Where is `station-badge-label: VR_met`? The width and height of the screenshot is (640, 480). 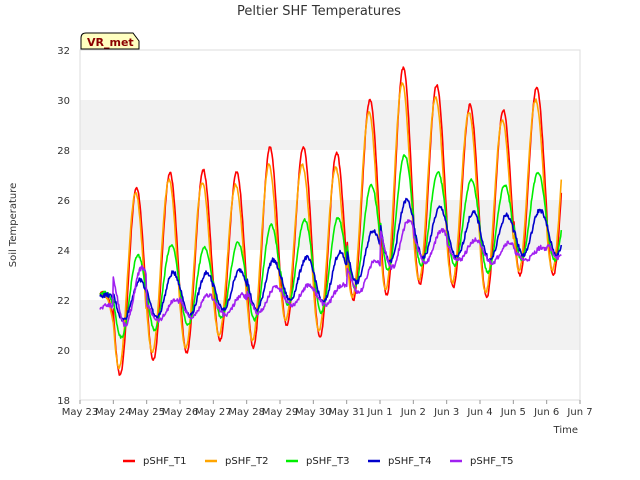
station-badge-label: VR_met is located at coordinates (110, 42).